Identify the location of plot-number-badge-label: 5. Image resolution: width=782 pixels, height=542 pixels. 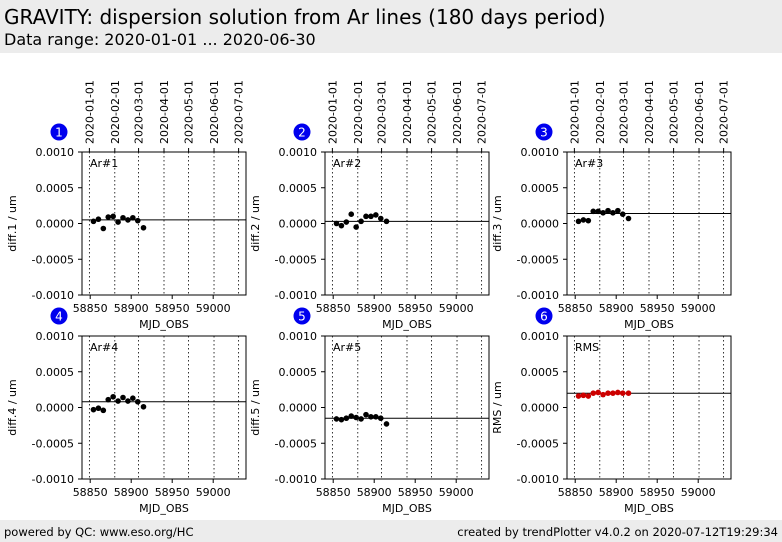
(302, 317).